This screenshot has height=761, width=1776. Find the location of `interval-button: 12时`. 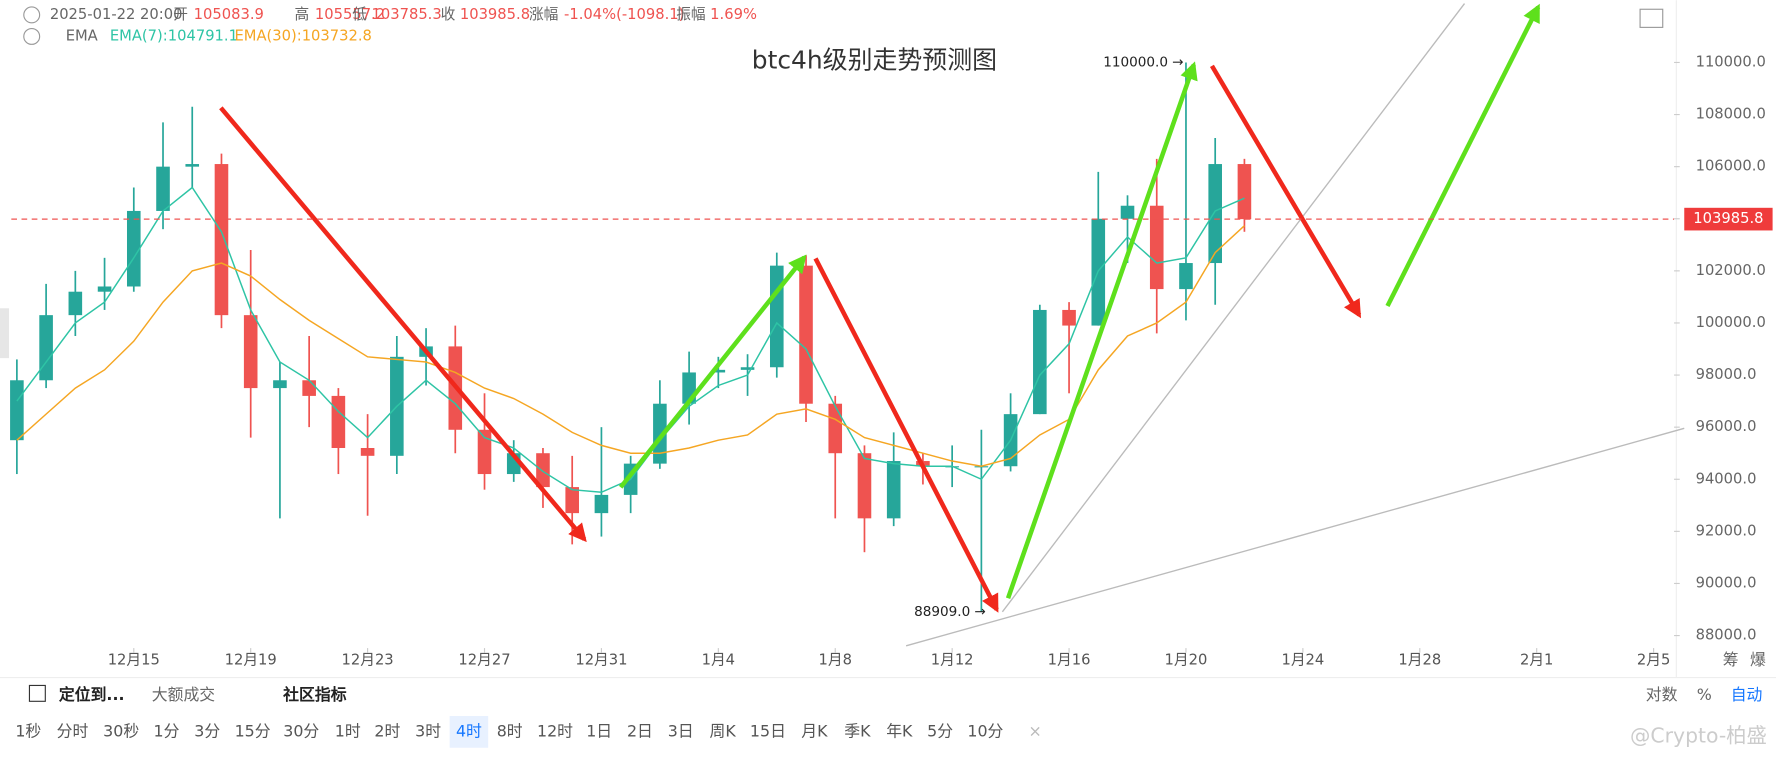

interval-button: 12时 is located at coordinates (555, 730).